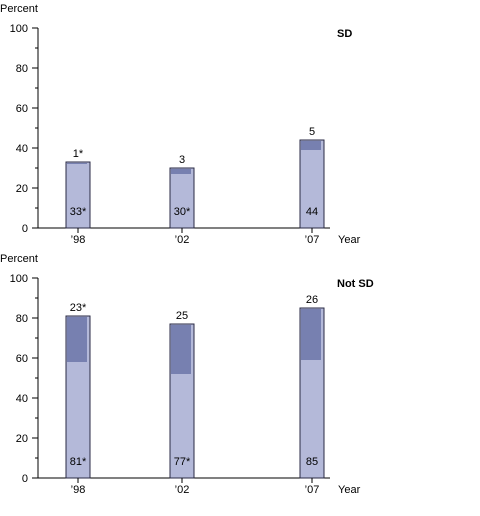 The height and width of the screenshot is (516, 480). I want to click on bar-top-label: 1*, so click(78, 154).